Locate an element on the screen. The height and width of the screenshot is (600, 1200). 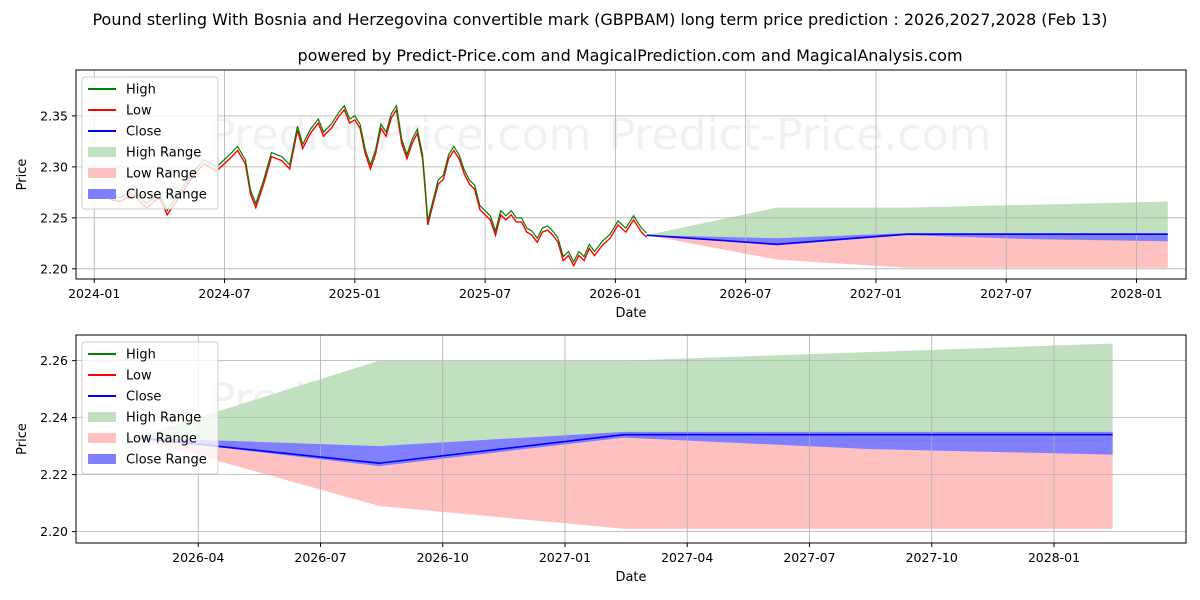
y-tick-label: 2.26 is located at coordinates (54, 360).